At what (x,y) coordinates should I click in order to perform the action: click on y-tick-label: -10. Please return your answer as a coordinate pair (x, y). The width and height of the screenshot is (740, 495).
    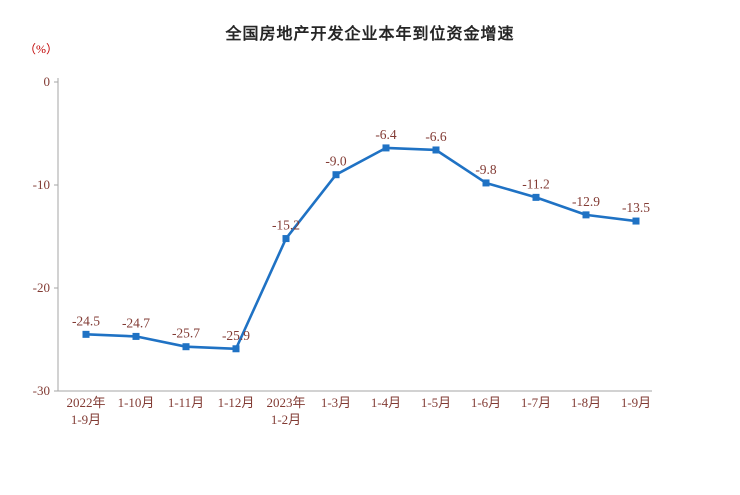
    Looking at the image, I should click on (41, 184).